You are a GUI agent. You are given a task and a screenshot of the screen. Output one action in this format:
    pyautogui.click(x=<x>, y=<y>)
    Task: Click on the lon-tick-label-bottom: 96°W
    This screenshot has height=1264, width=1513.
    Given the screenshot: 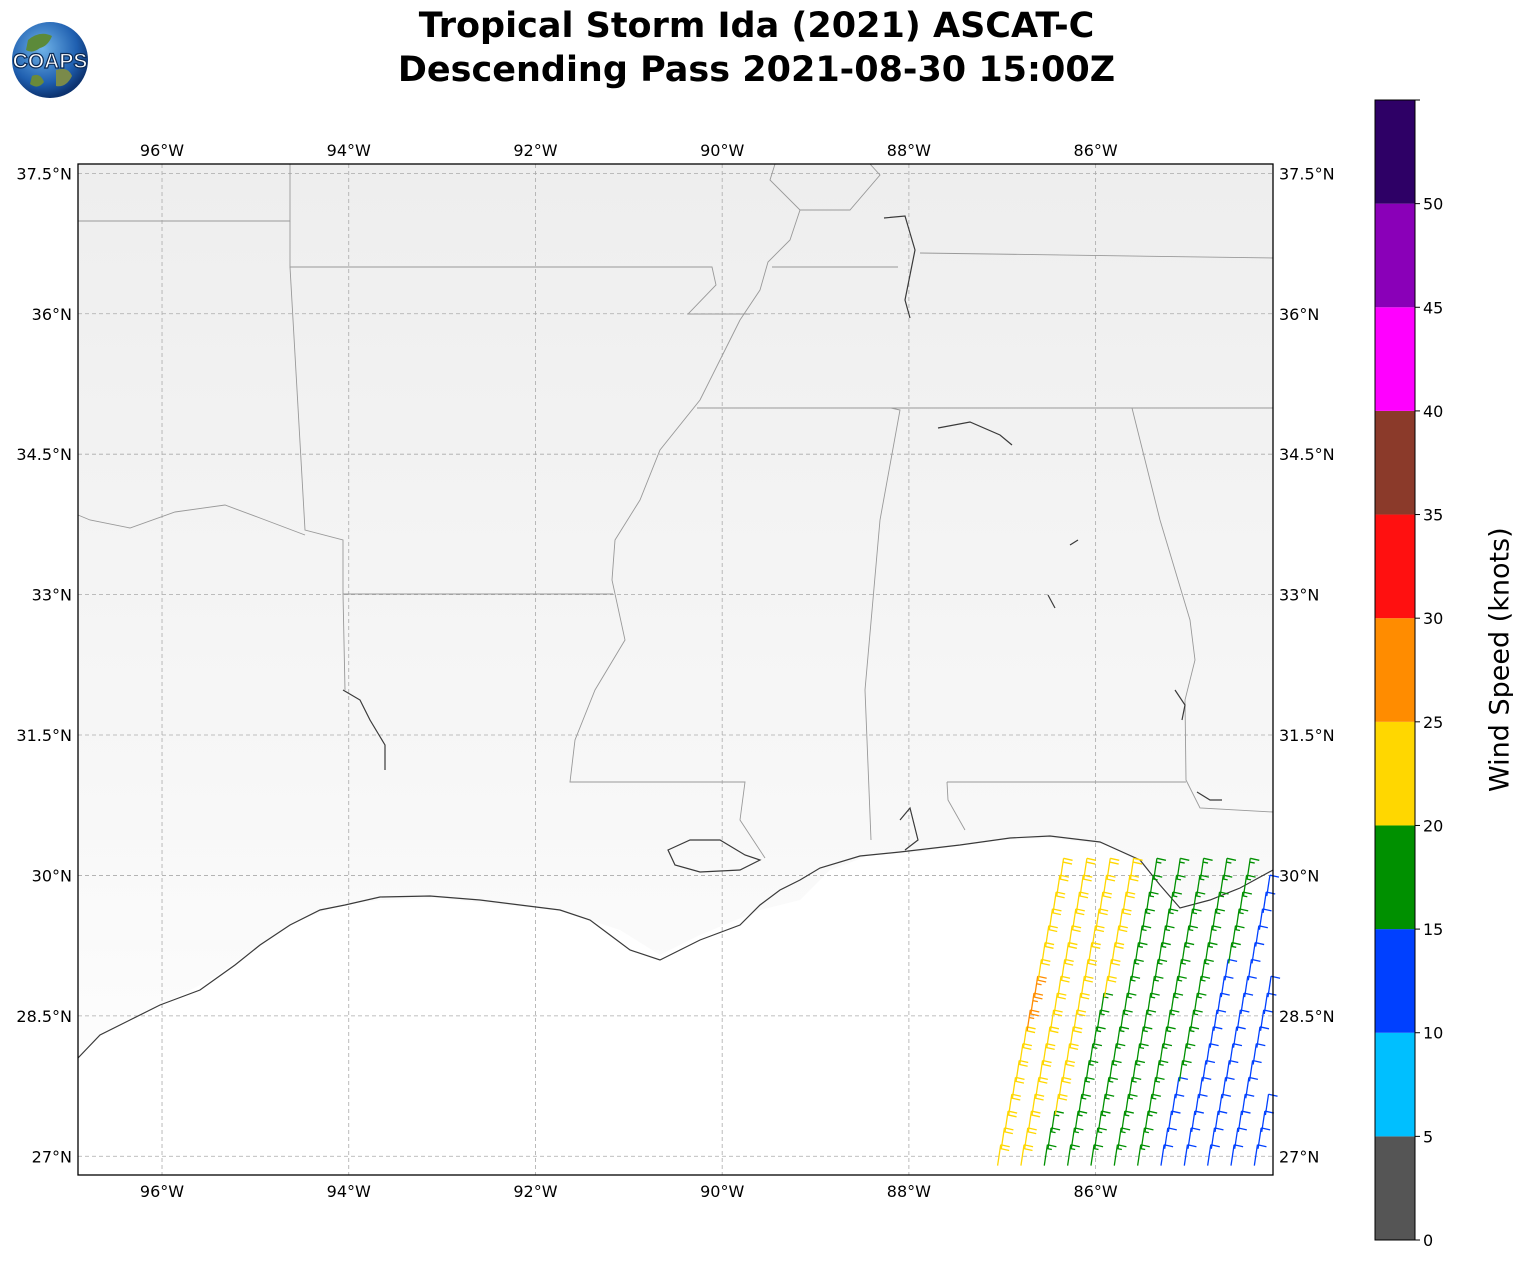 What is the action you would take?
    pyautogui.click(x=162, y=1191)
    